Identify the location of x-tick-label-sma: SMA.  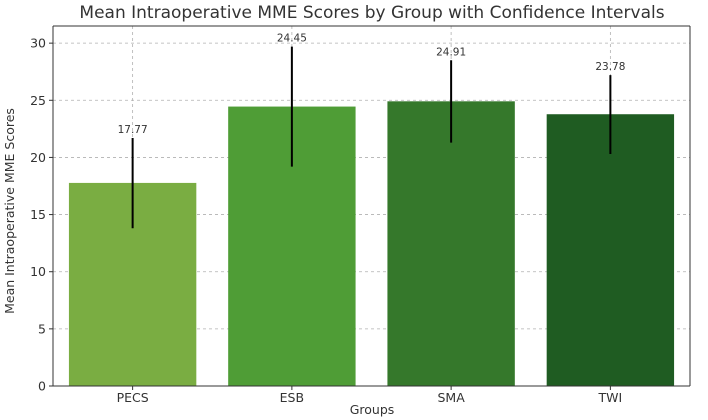
(451, 397).